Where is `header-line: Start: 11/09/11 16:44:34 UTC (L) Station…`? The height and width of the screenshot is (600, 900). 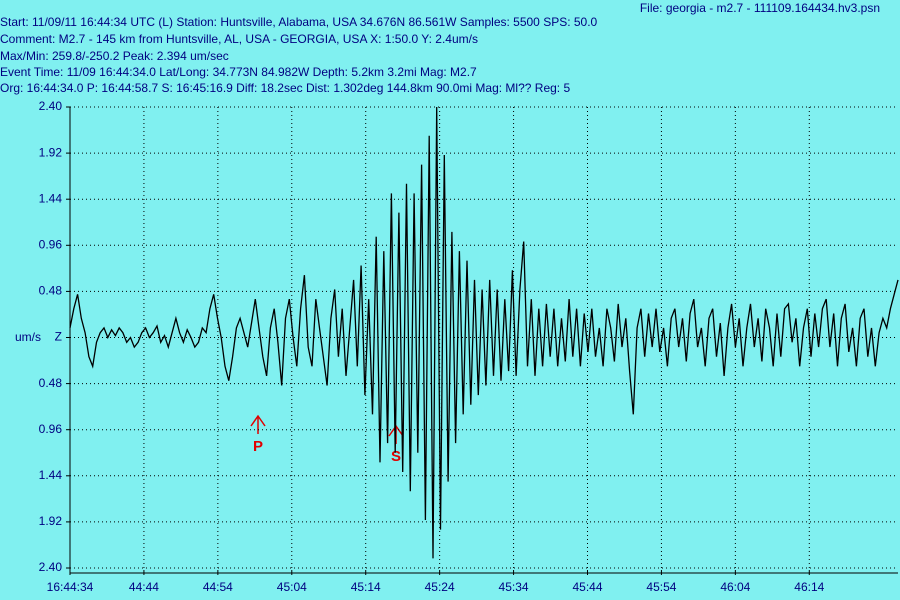 header-line: Start: 11/09/11 16:44:34 UTC (L) Station… is located at coordinates (299, 22).